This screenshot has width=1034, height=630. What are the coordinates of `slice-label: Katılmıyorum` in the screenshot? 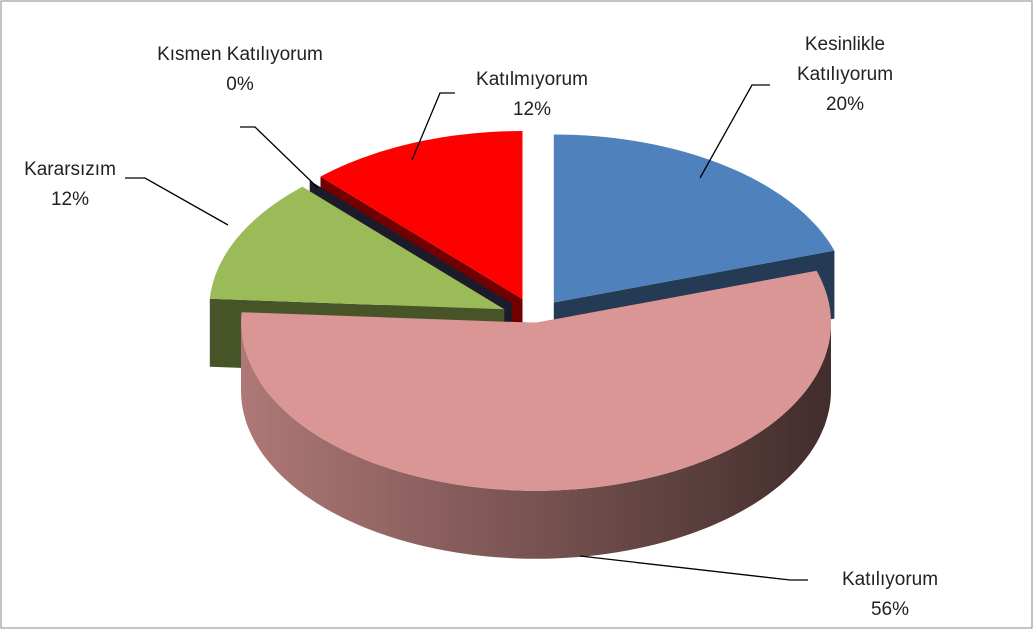 It's located at (532, 79).